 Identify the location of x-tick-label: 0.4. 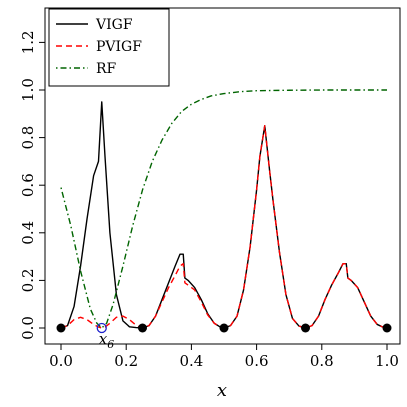
(191, 361).